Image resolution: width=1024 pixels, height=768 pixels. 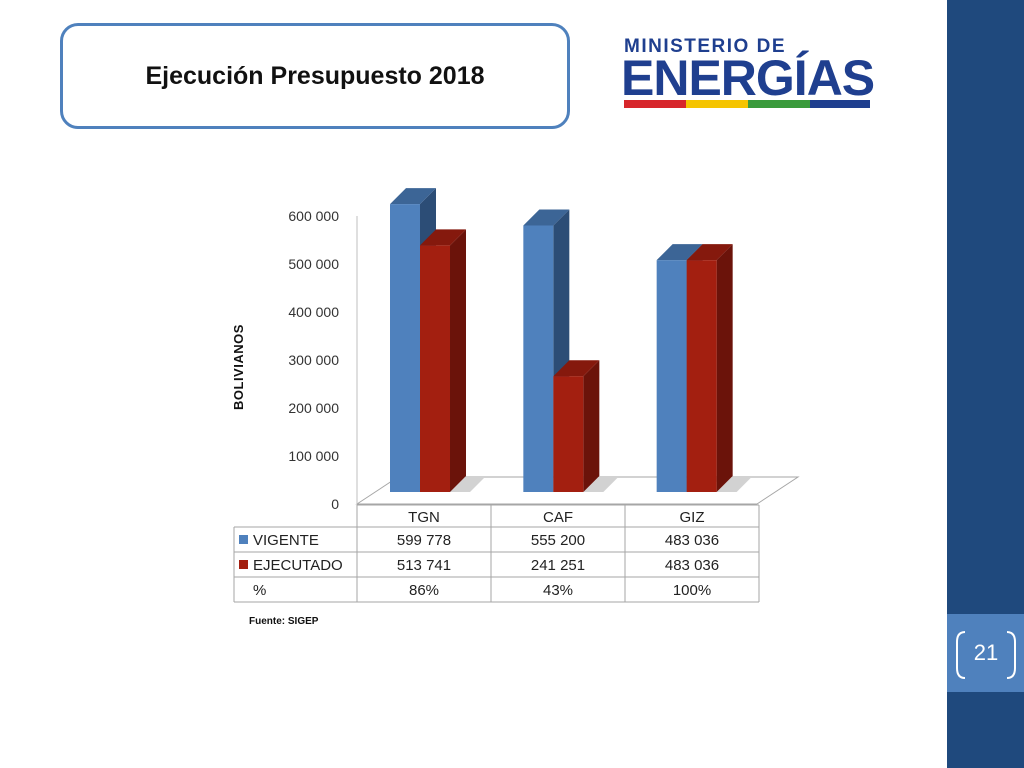 What do you see at coordinates (243, 539) in the screenshot?
I see `legend-swatch-vigente` at bounding box center [243, 539].